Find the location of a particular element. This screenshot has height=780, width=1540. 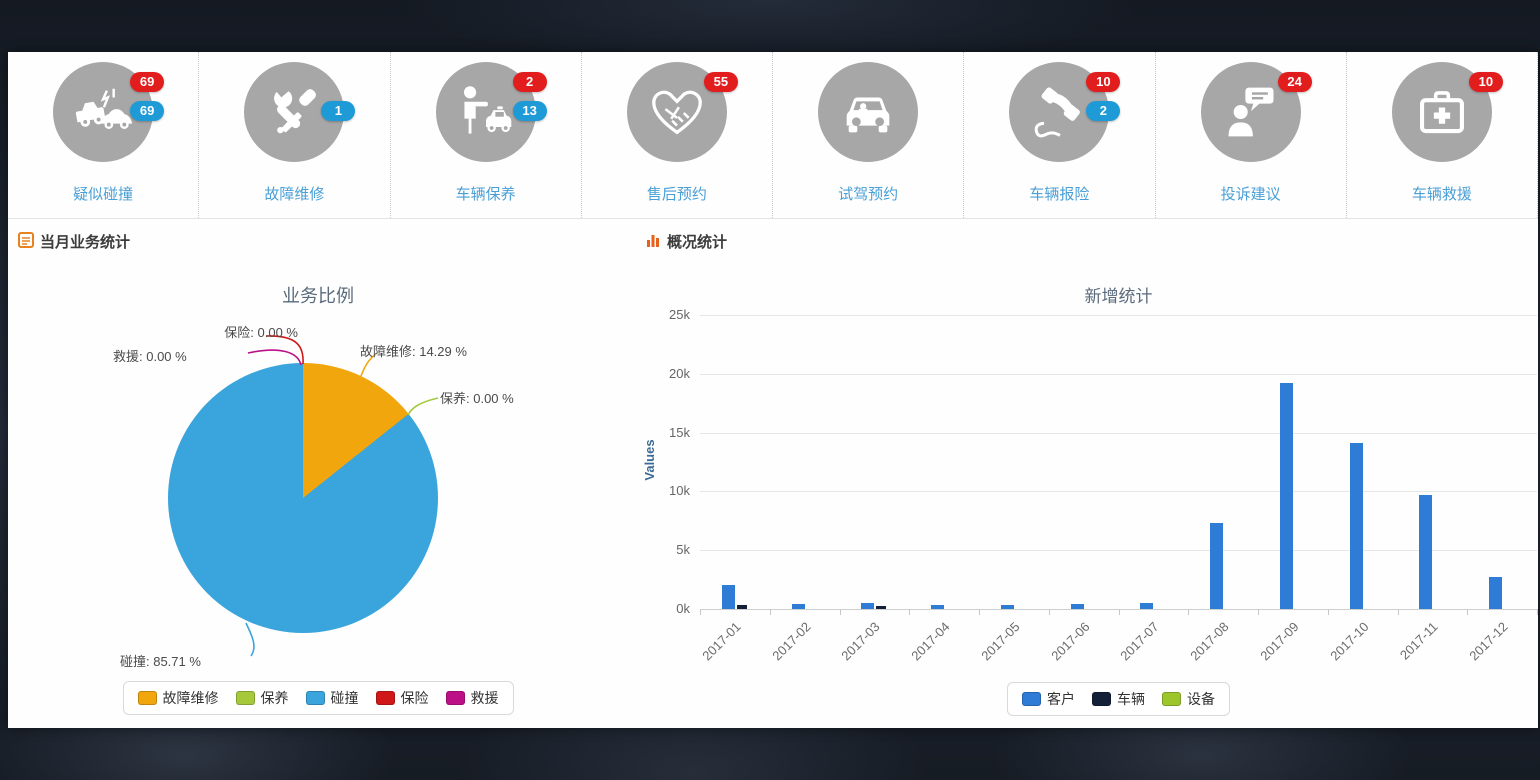

blue-count-badge: 69 is located at coordinates (147, 111).